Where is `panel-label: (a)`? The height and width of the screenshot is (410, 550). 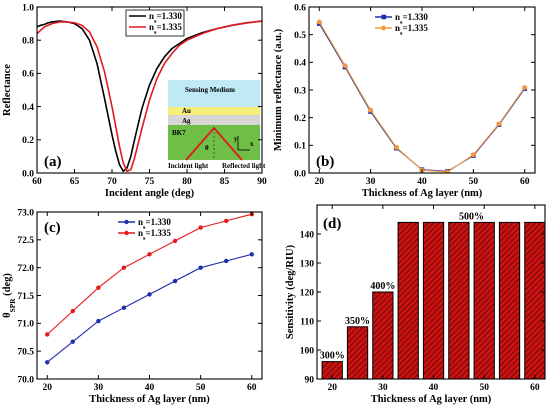
panel-label: (a) is located at coordinates (53, 162).